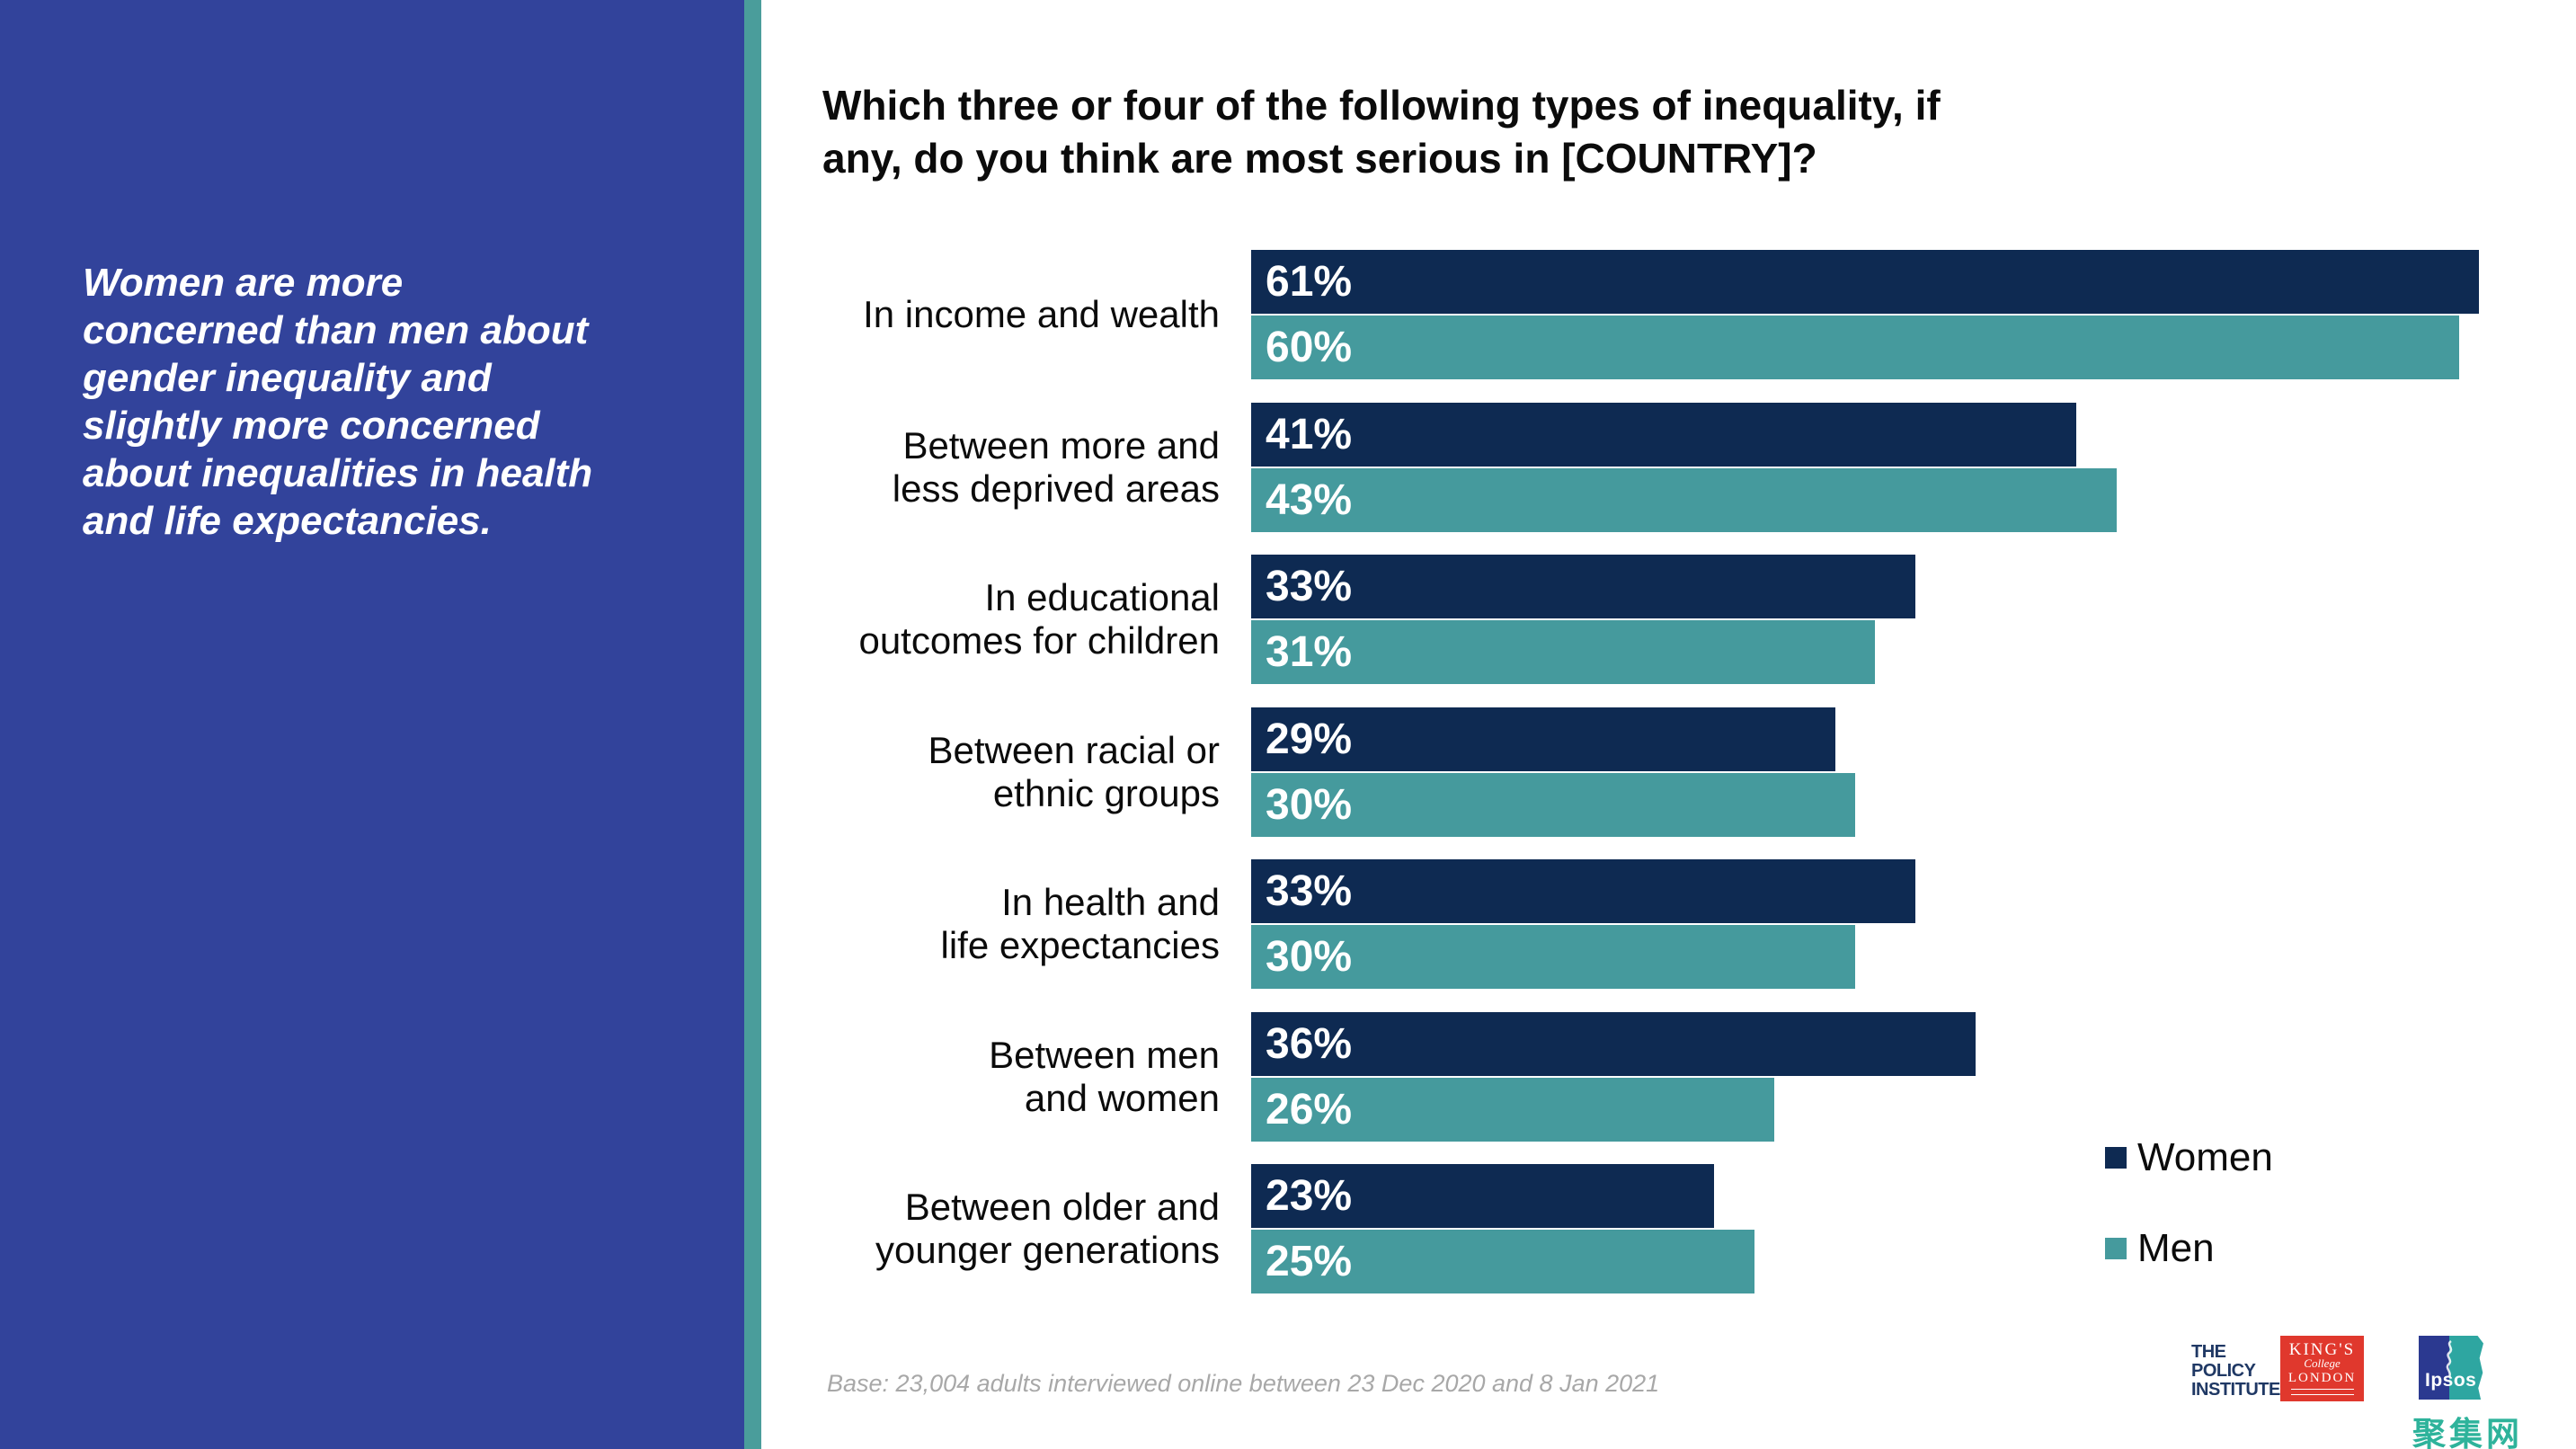  Describe the element at coordinates (1684, 500) in the screenshot. I see `bar-men: 43%` at that location.